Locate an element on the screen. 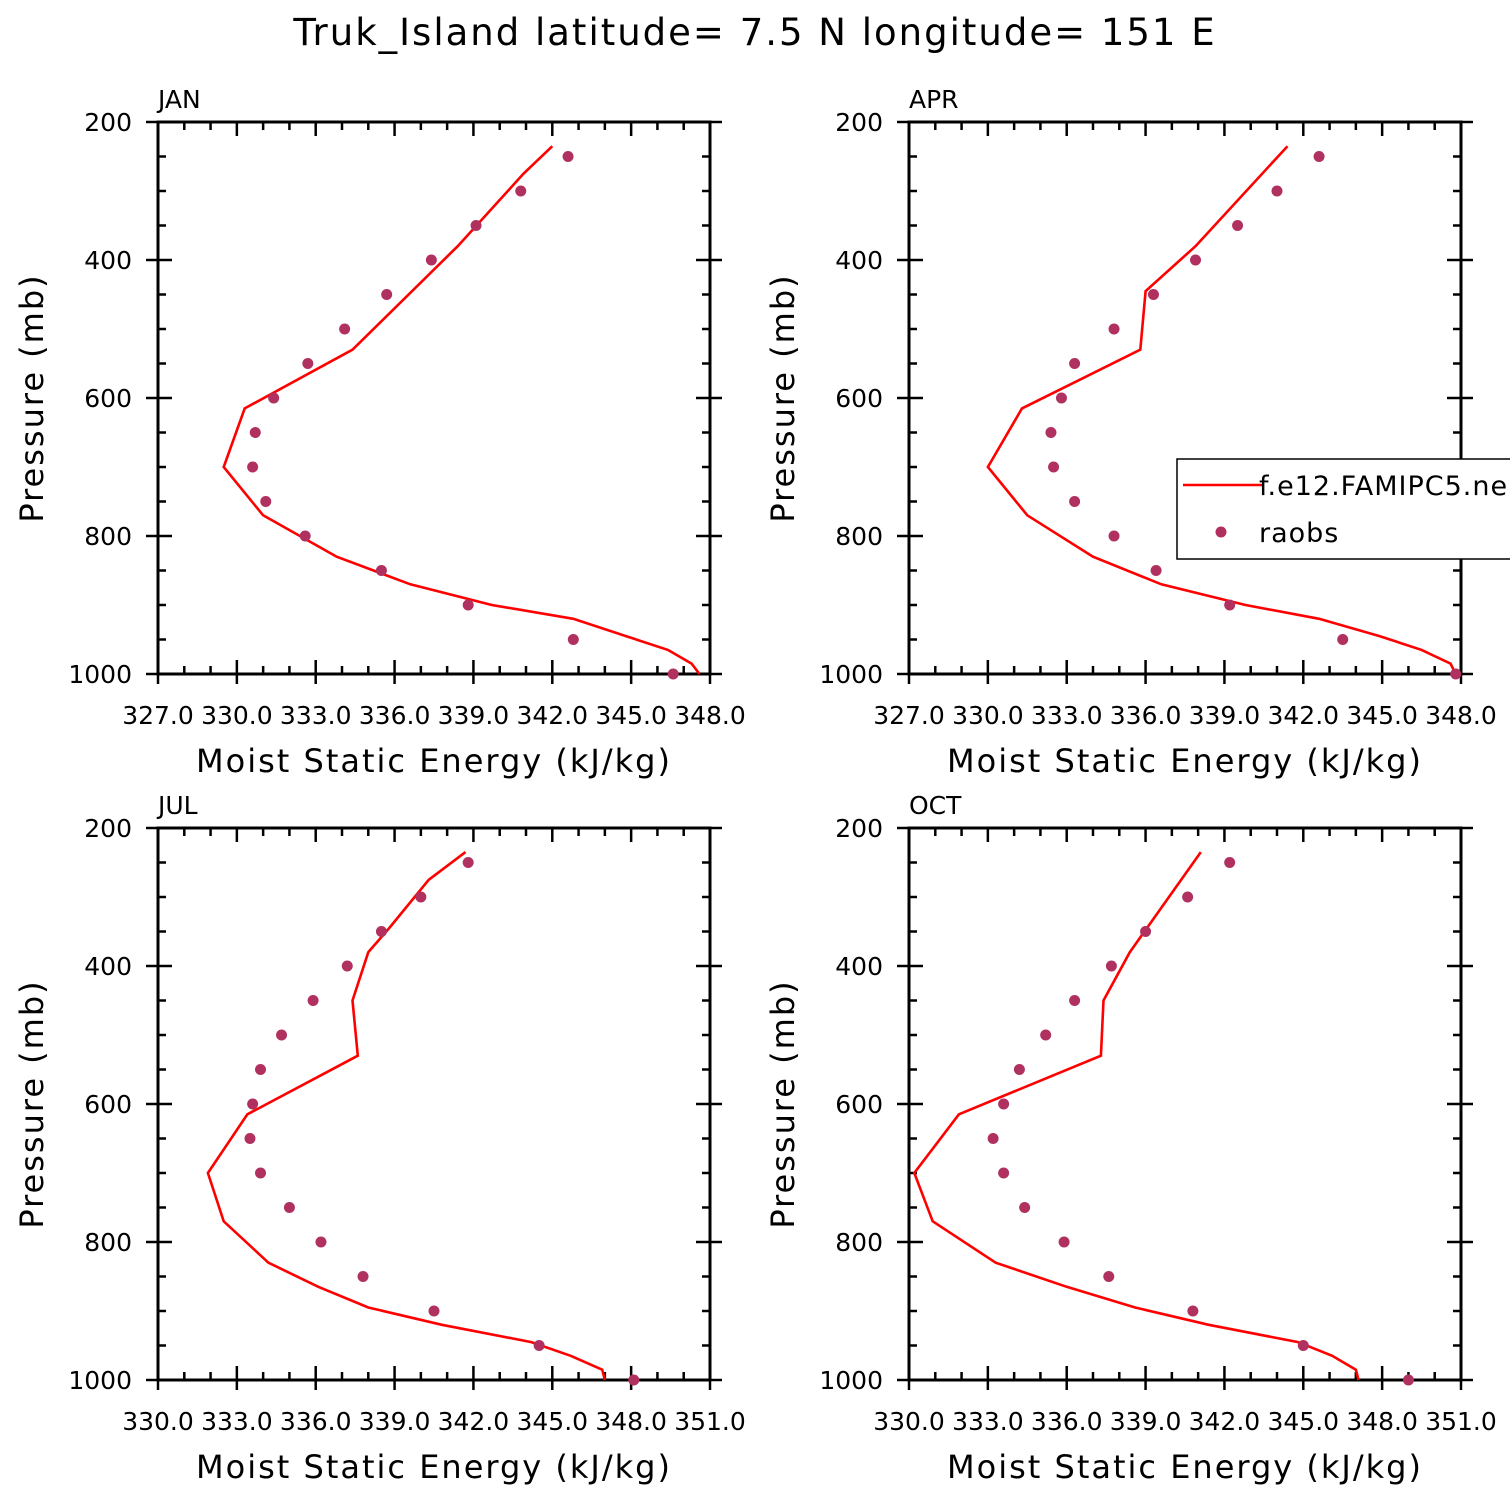 The height and width of the screenshot is (1510, 1510). legend-box is located at coordinates (1343, 509).